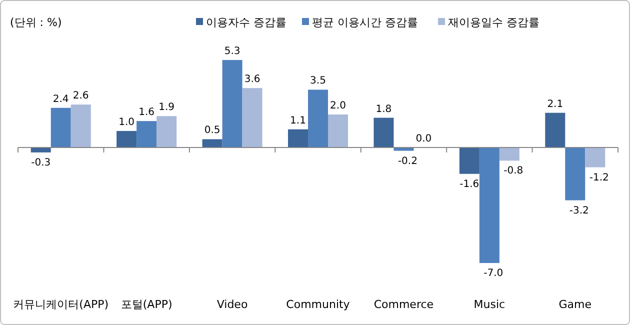 This screenshot has height=325, width=630. What do you see at coordinates (232, 304) in the screenshot?
I see `x-tick-label: Video` at bounding box center [232, 304].